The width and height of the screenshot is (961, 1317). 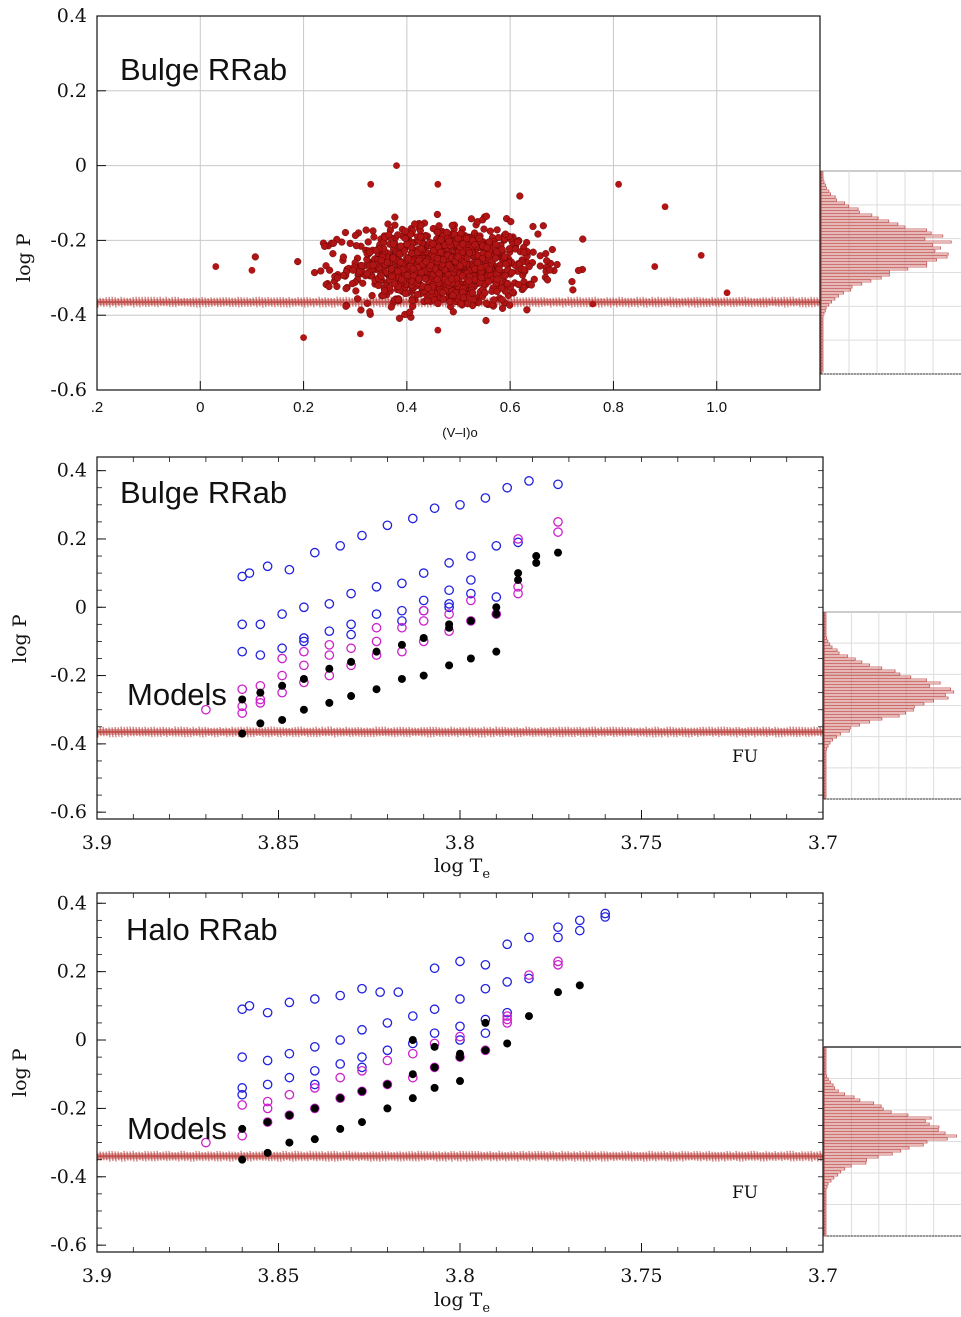 I want to click on x-tick-label: 0.4, so click(x=406, y=407).